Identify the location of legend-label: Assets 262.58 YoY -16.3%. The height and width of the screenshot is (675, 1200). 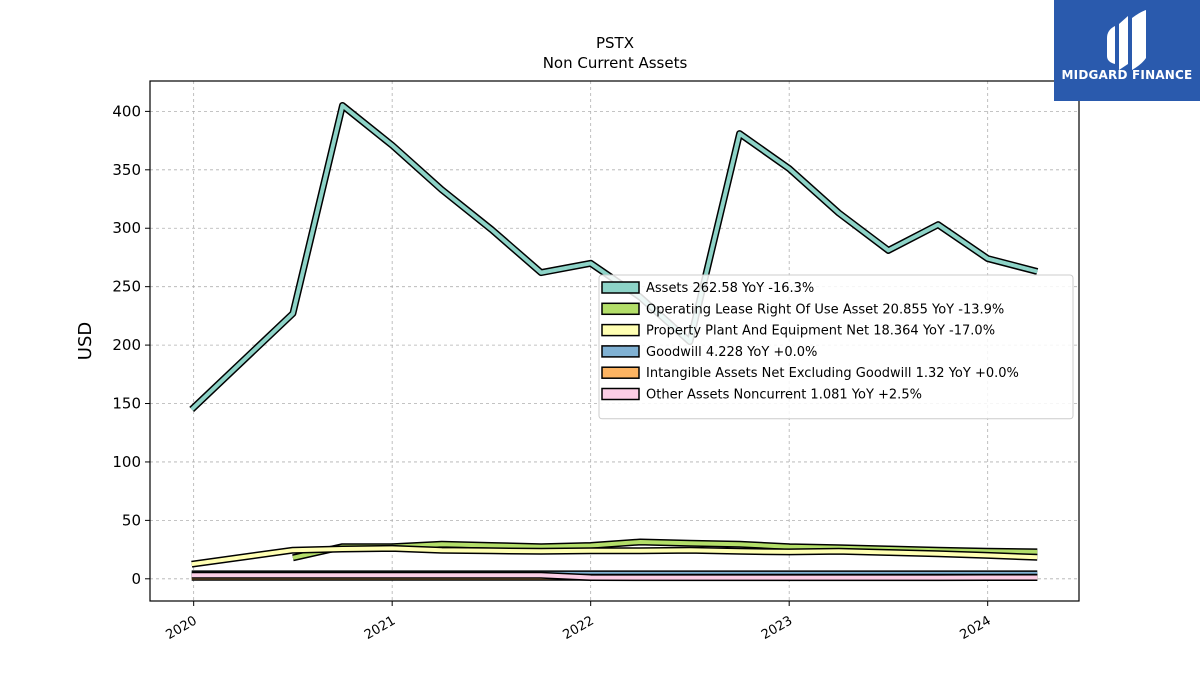
(730, 288).